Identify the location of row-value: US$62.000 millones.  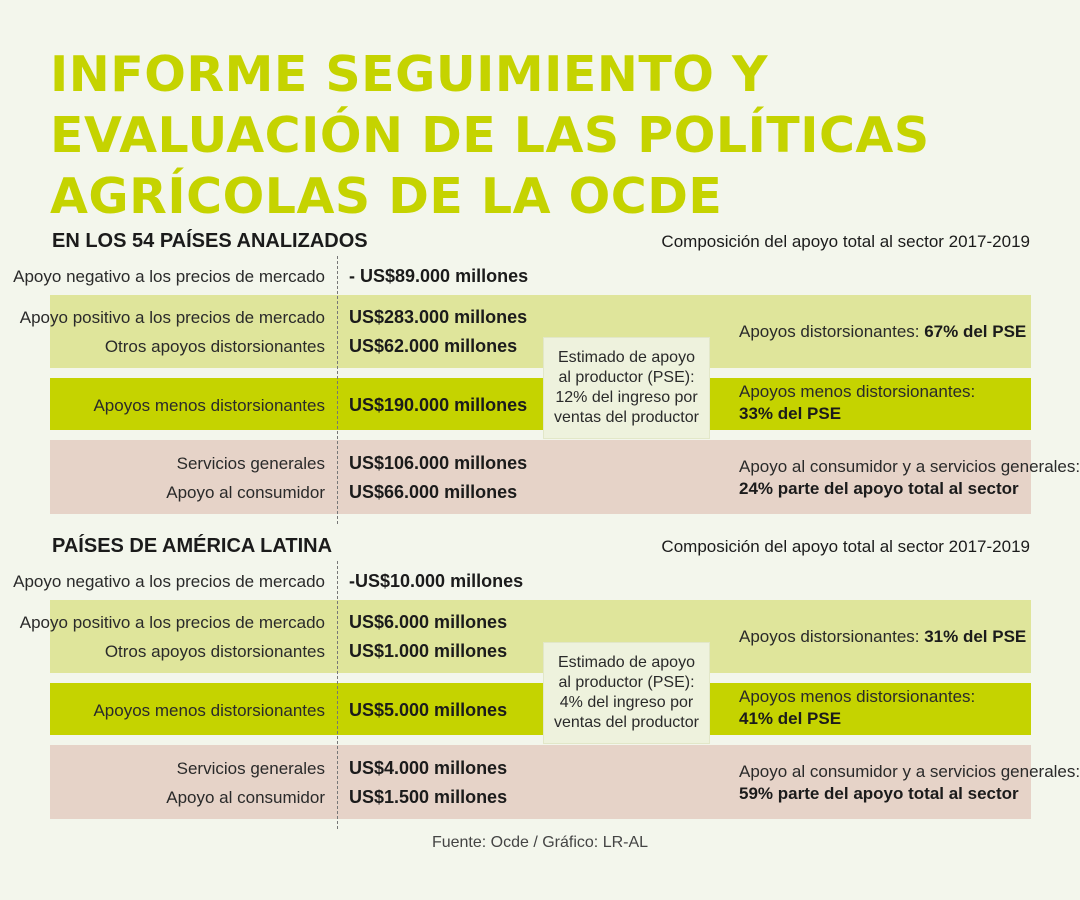
(433, 346).